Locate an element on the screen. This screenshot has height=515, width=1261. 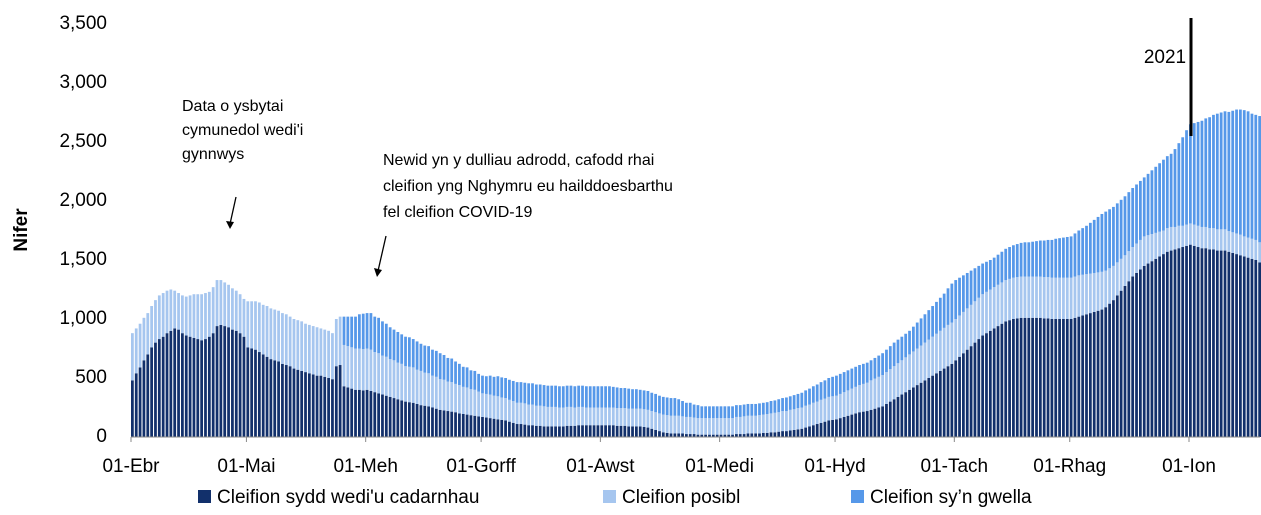
annotation-arrowhead is located at coordinates (378, 272).